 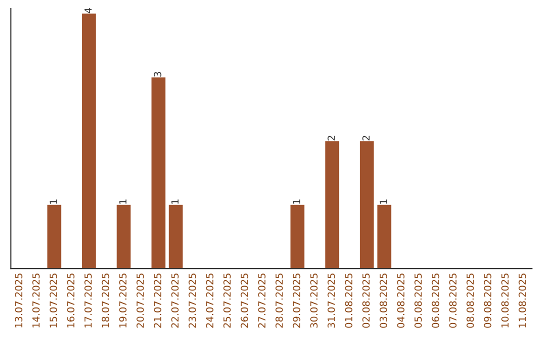 I want to click on x-tick-label: 31.07.2025, so click(x=331, y=301).